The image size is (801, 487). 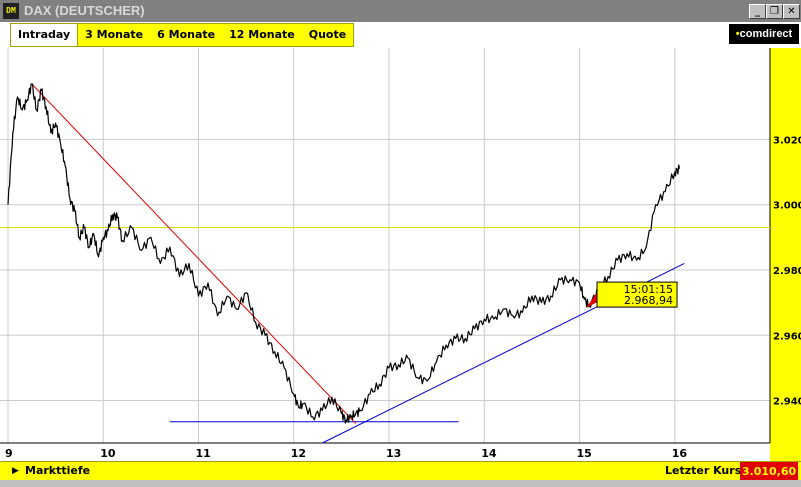 What do you see at coordinates (9, 453) in the screenshot?
I see `x-tick-label-9: 9` at bounding box center [9, 453].